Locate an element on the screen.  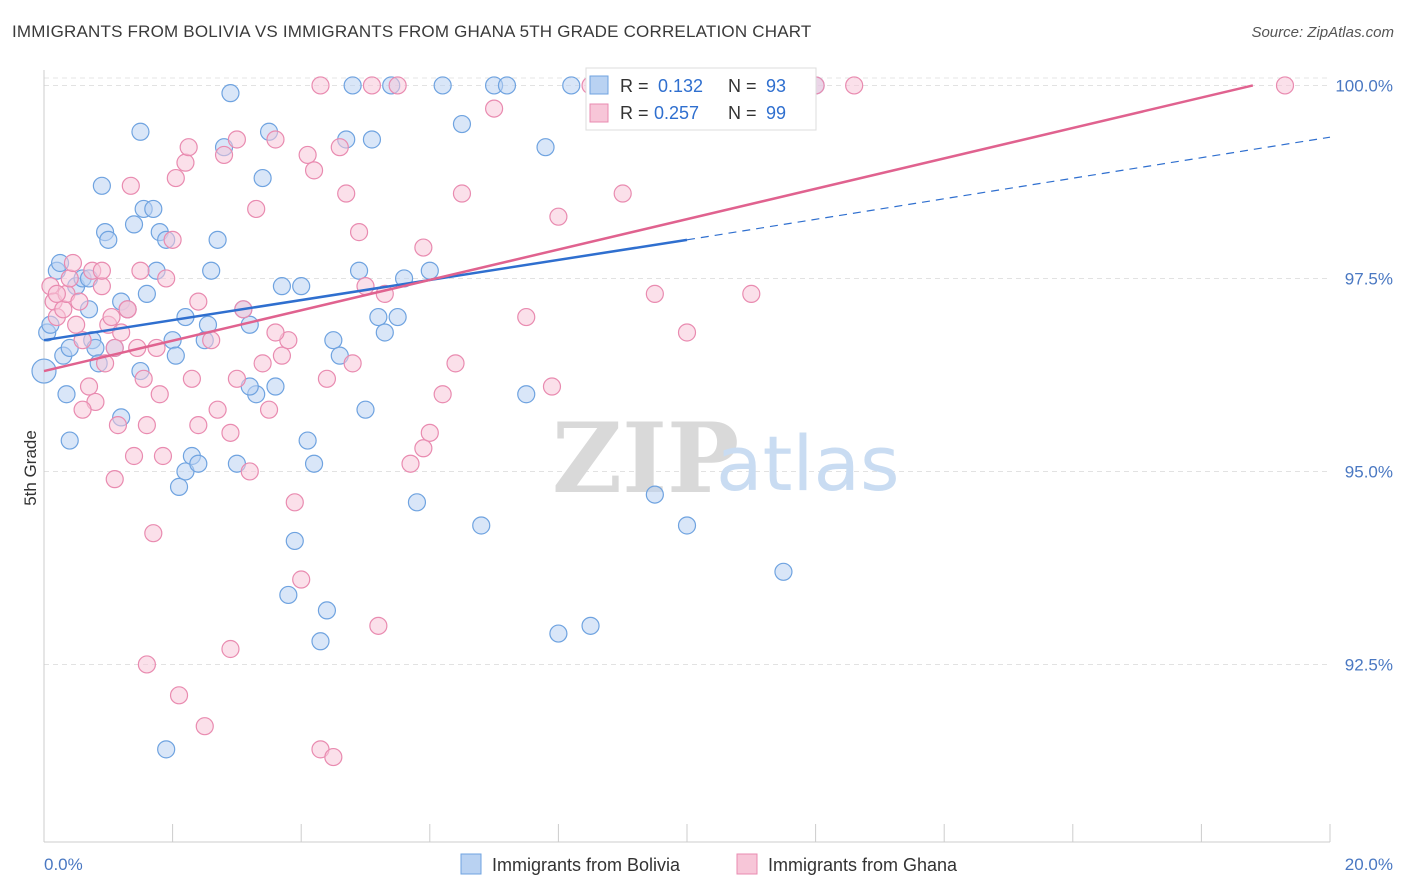
y-tick-label-2: 95.0% is located at coordinates (1369, 471).